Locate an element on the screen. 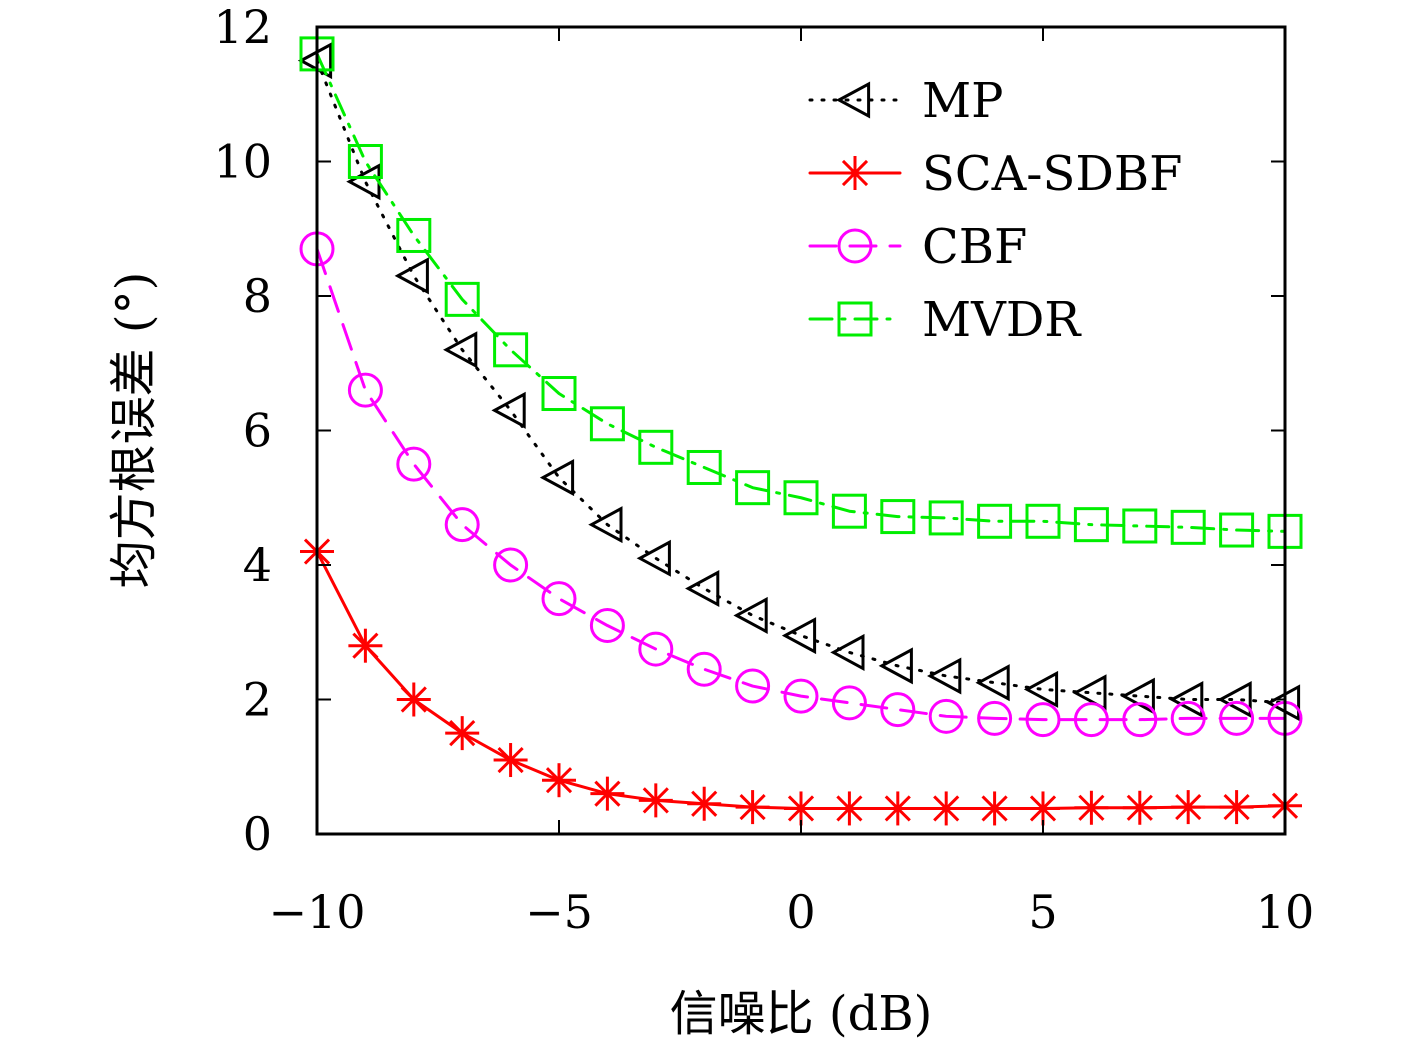 This screenshot has height=1054, width=1417. legend-label-sca-sdbf: SCA-SDBF is located at coordinates (1052, 174).